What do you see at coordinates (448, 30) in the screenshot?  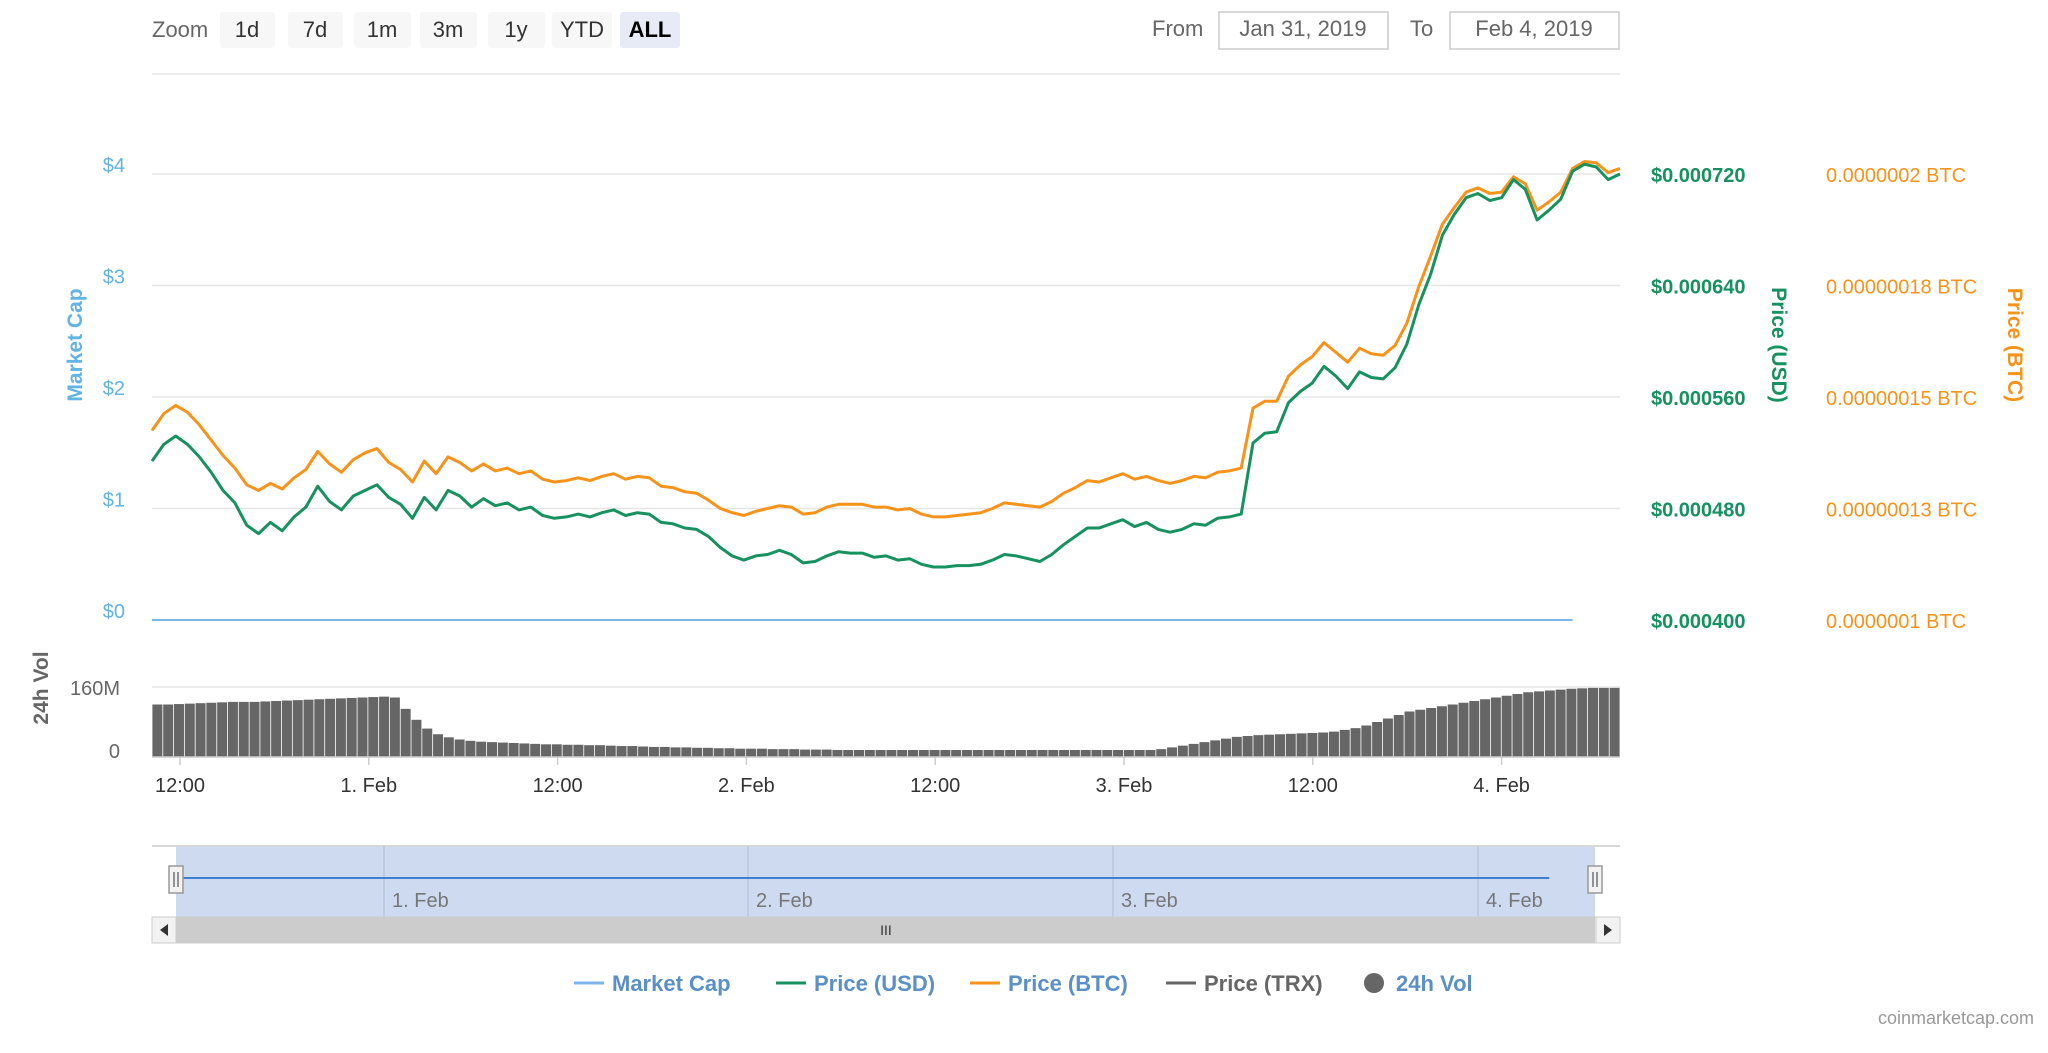 I see `zoom-button-3m: 3m` at bounding box center [448, 30].